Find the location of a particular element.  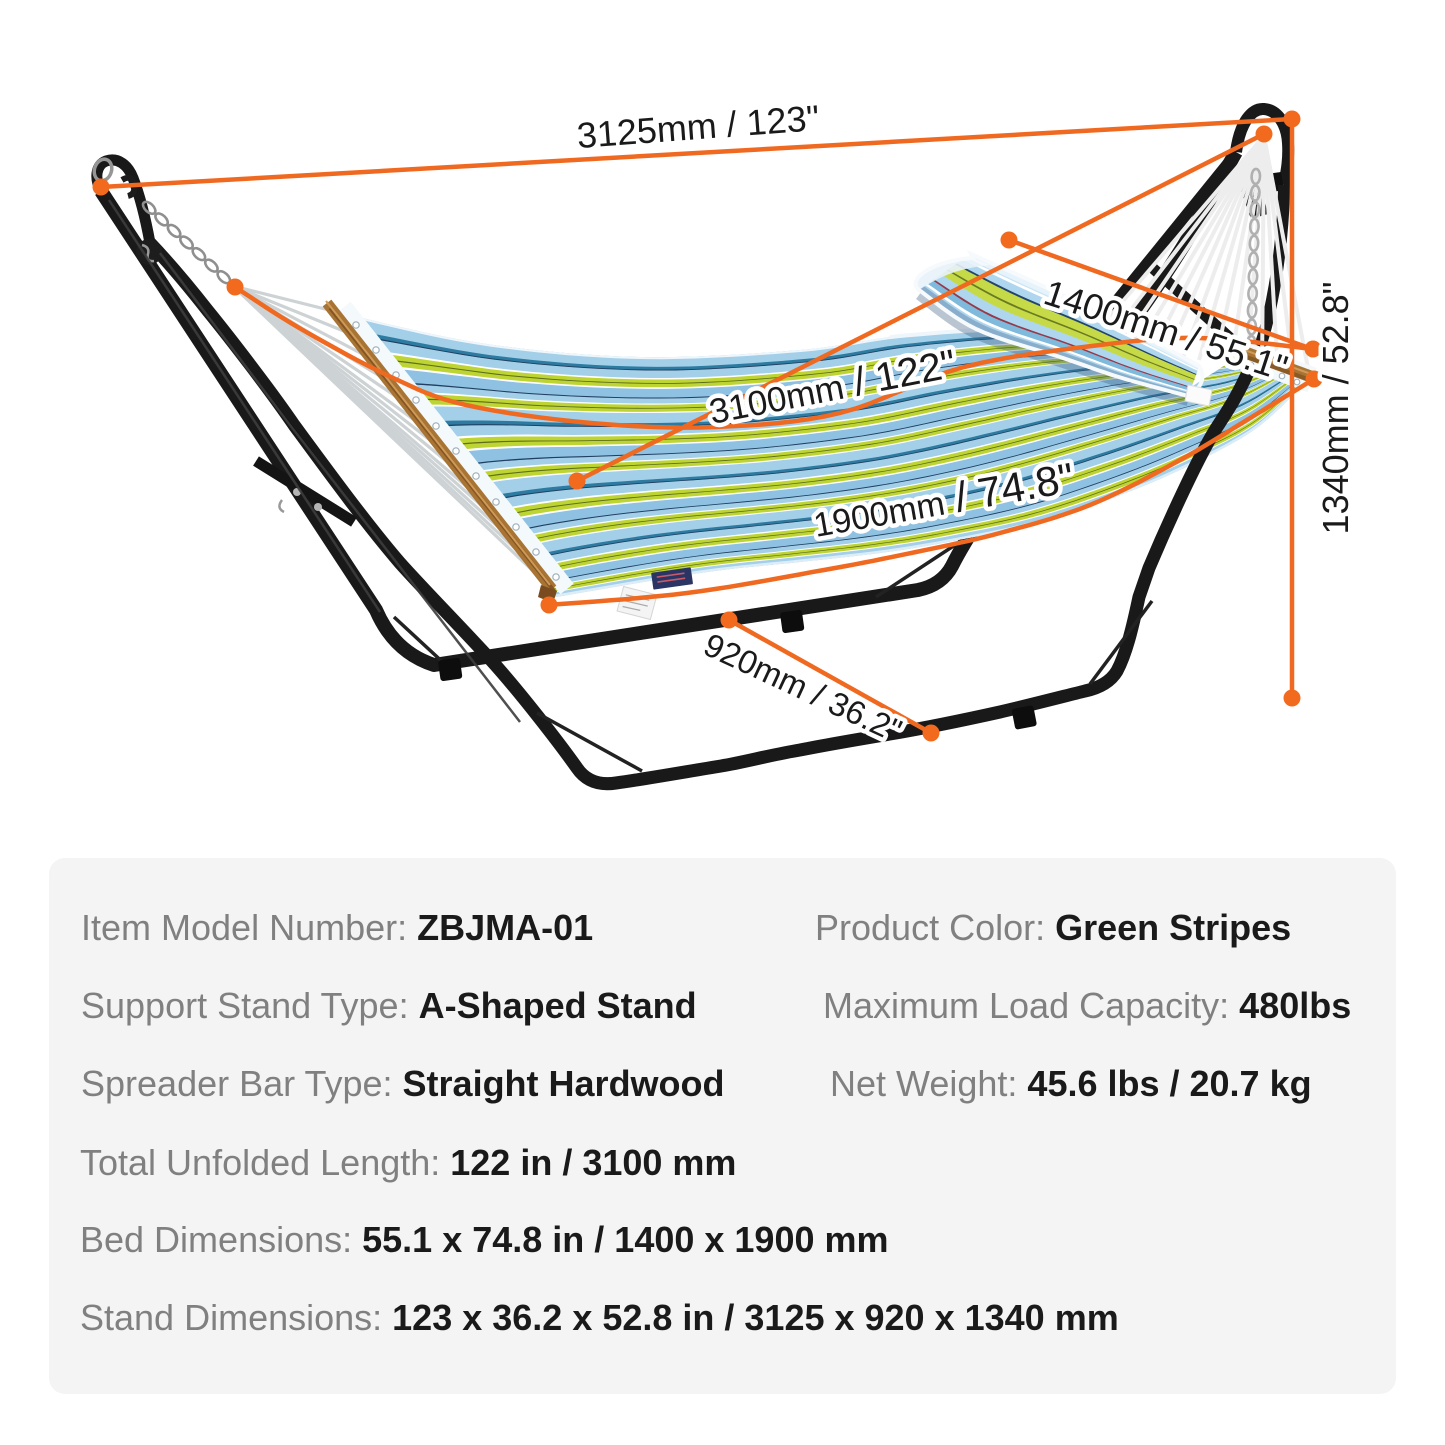

svg-text: Item Model Number: ZBJMA-01 is located at coordinates (337, 927).